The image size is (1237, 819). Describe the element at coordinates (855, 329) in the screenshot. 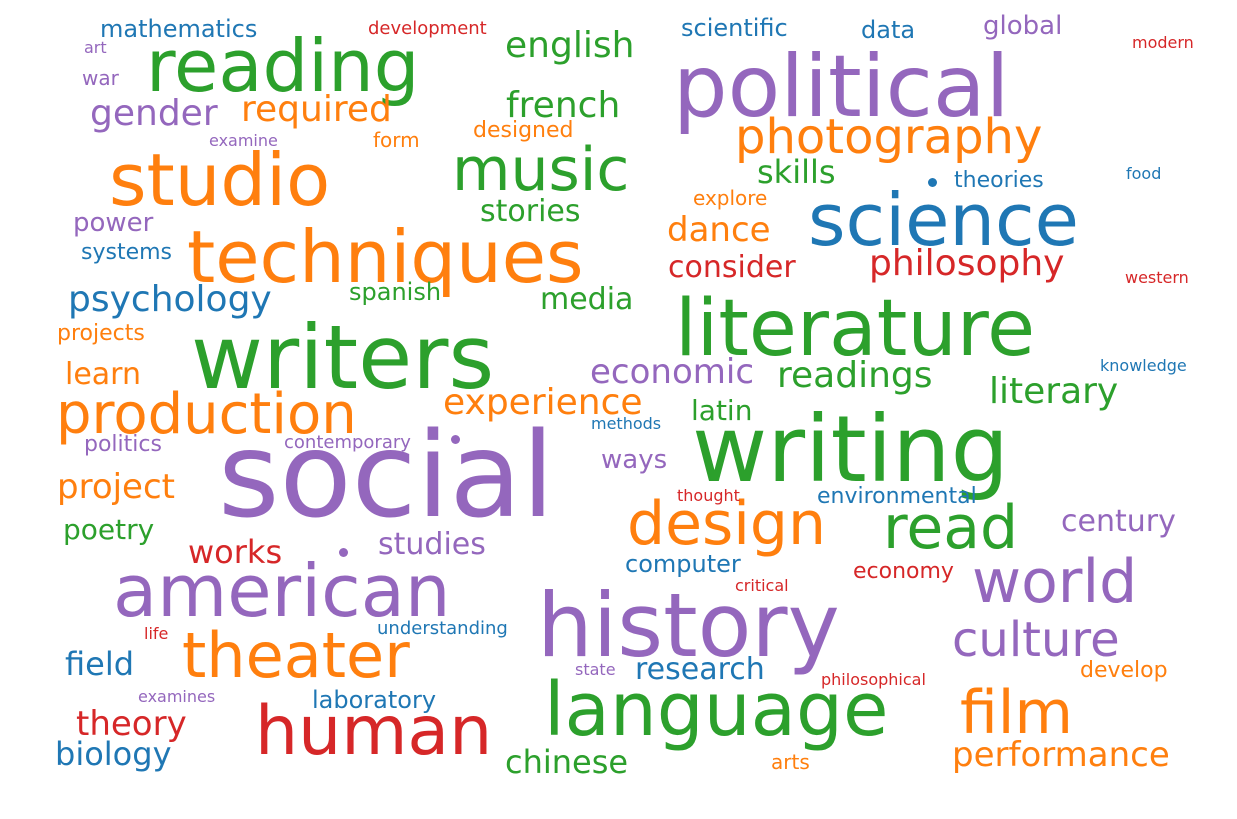

I see `word-literature: literature` at that location.